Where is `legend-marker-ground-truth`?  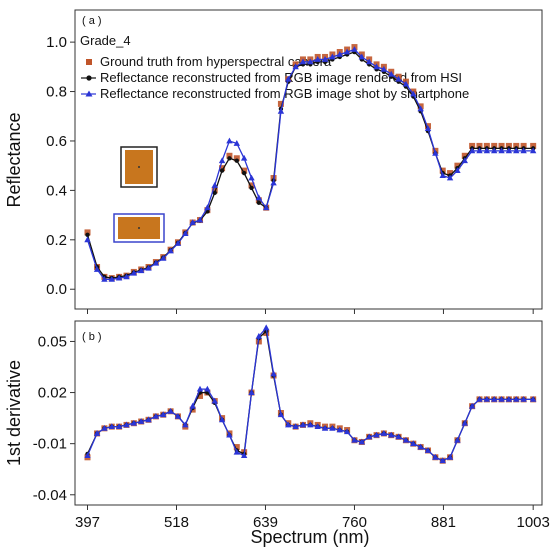 legend-marker-ground-truth is located at coordinates (89, 62).